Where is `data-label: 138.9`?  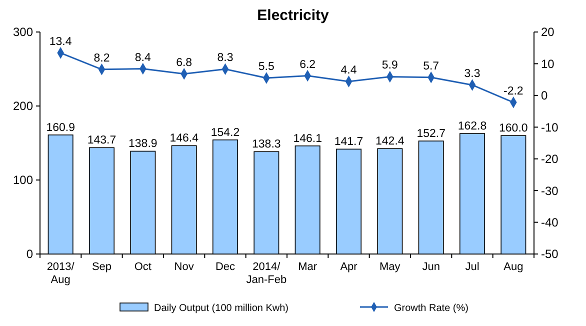 data-label: 138.9 is located at coordinates (143, 144).